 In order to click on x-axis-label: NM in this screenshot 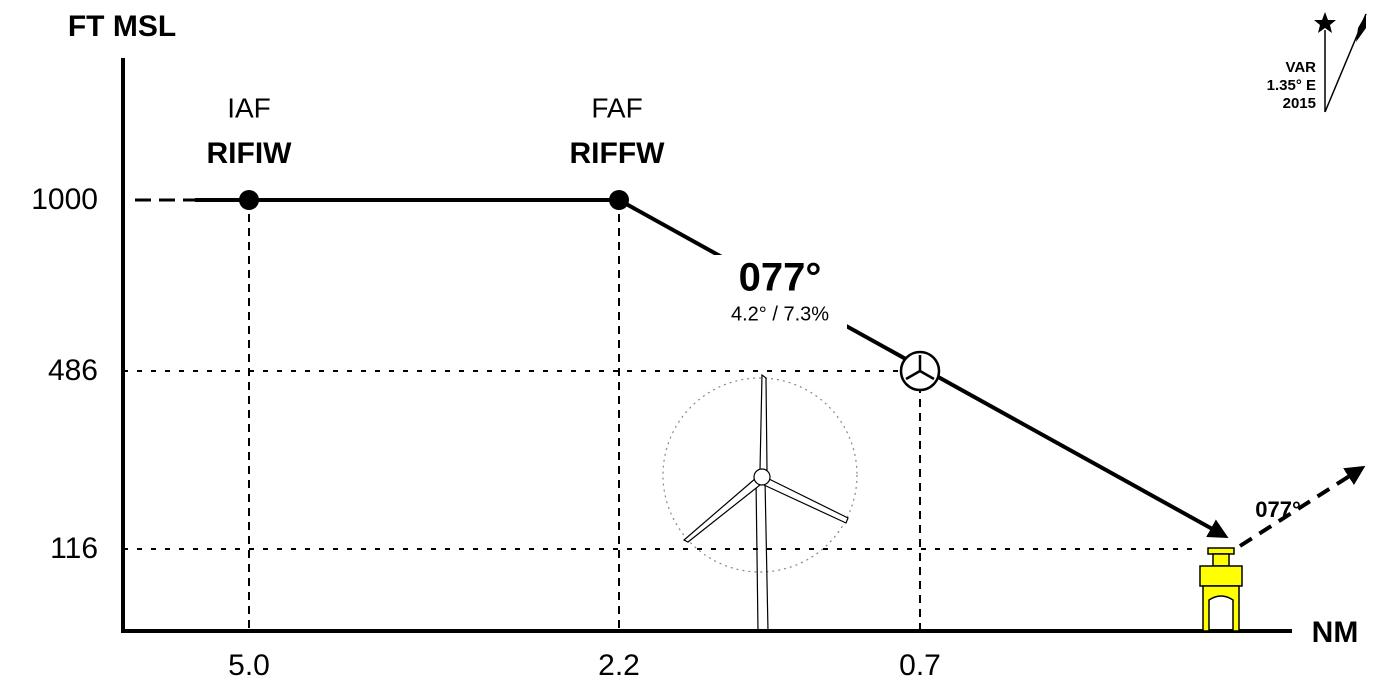, I will do `click(1335, 632)`.